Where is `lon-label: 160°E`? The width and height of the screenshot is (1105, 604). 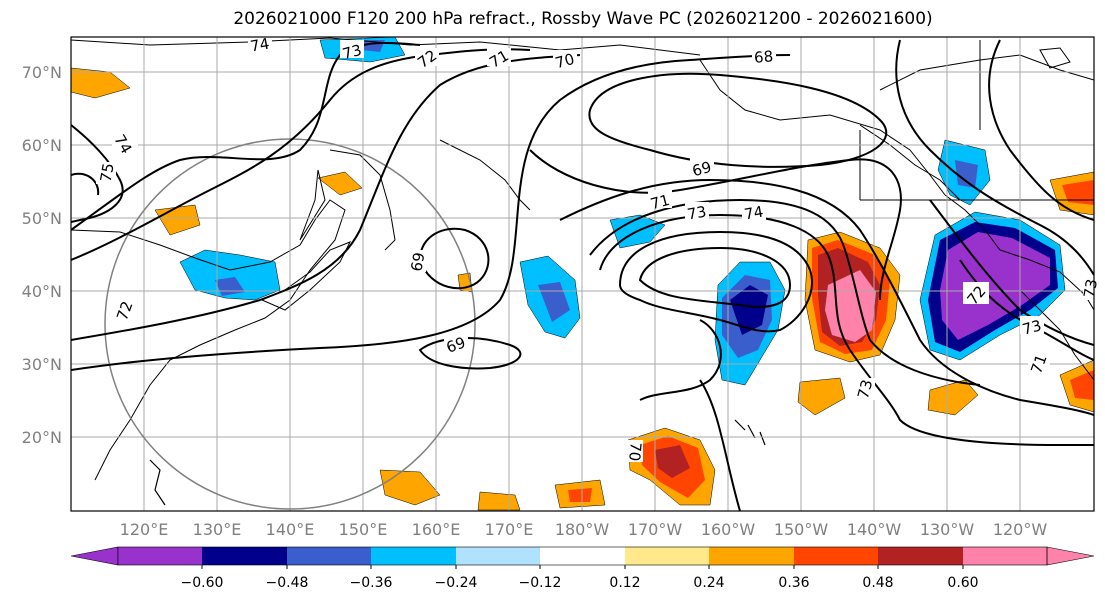
lon-label: 160°E is located at coordinates (436, 529).